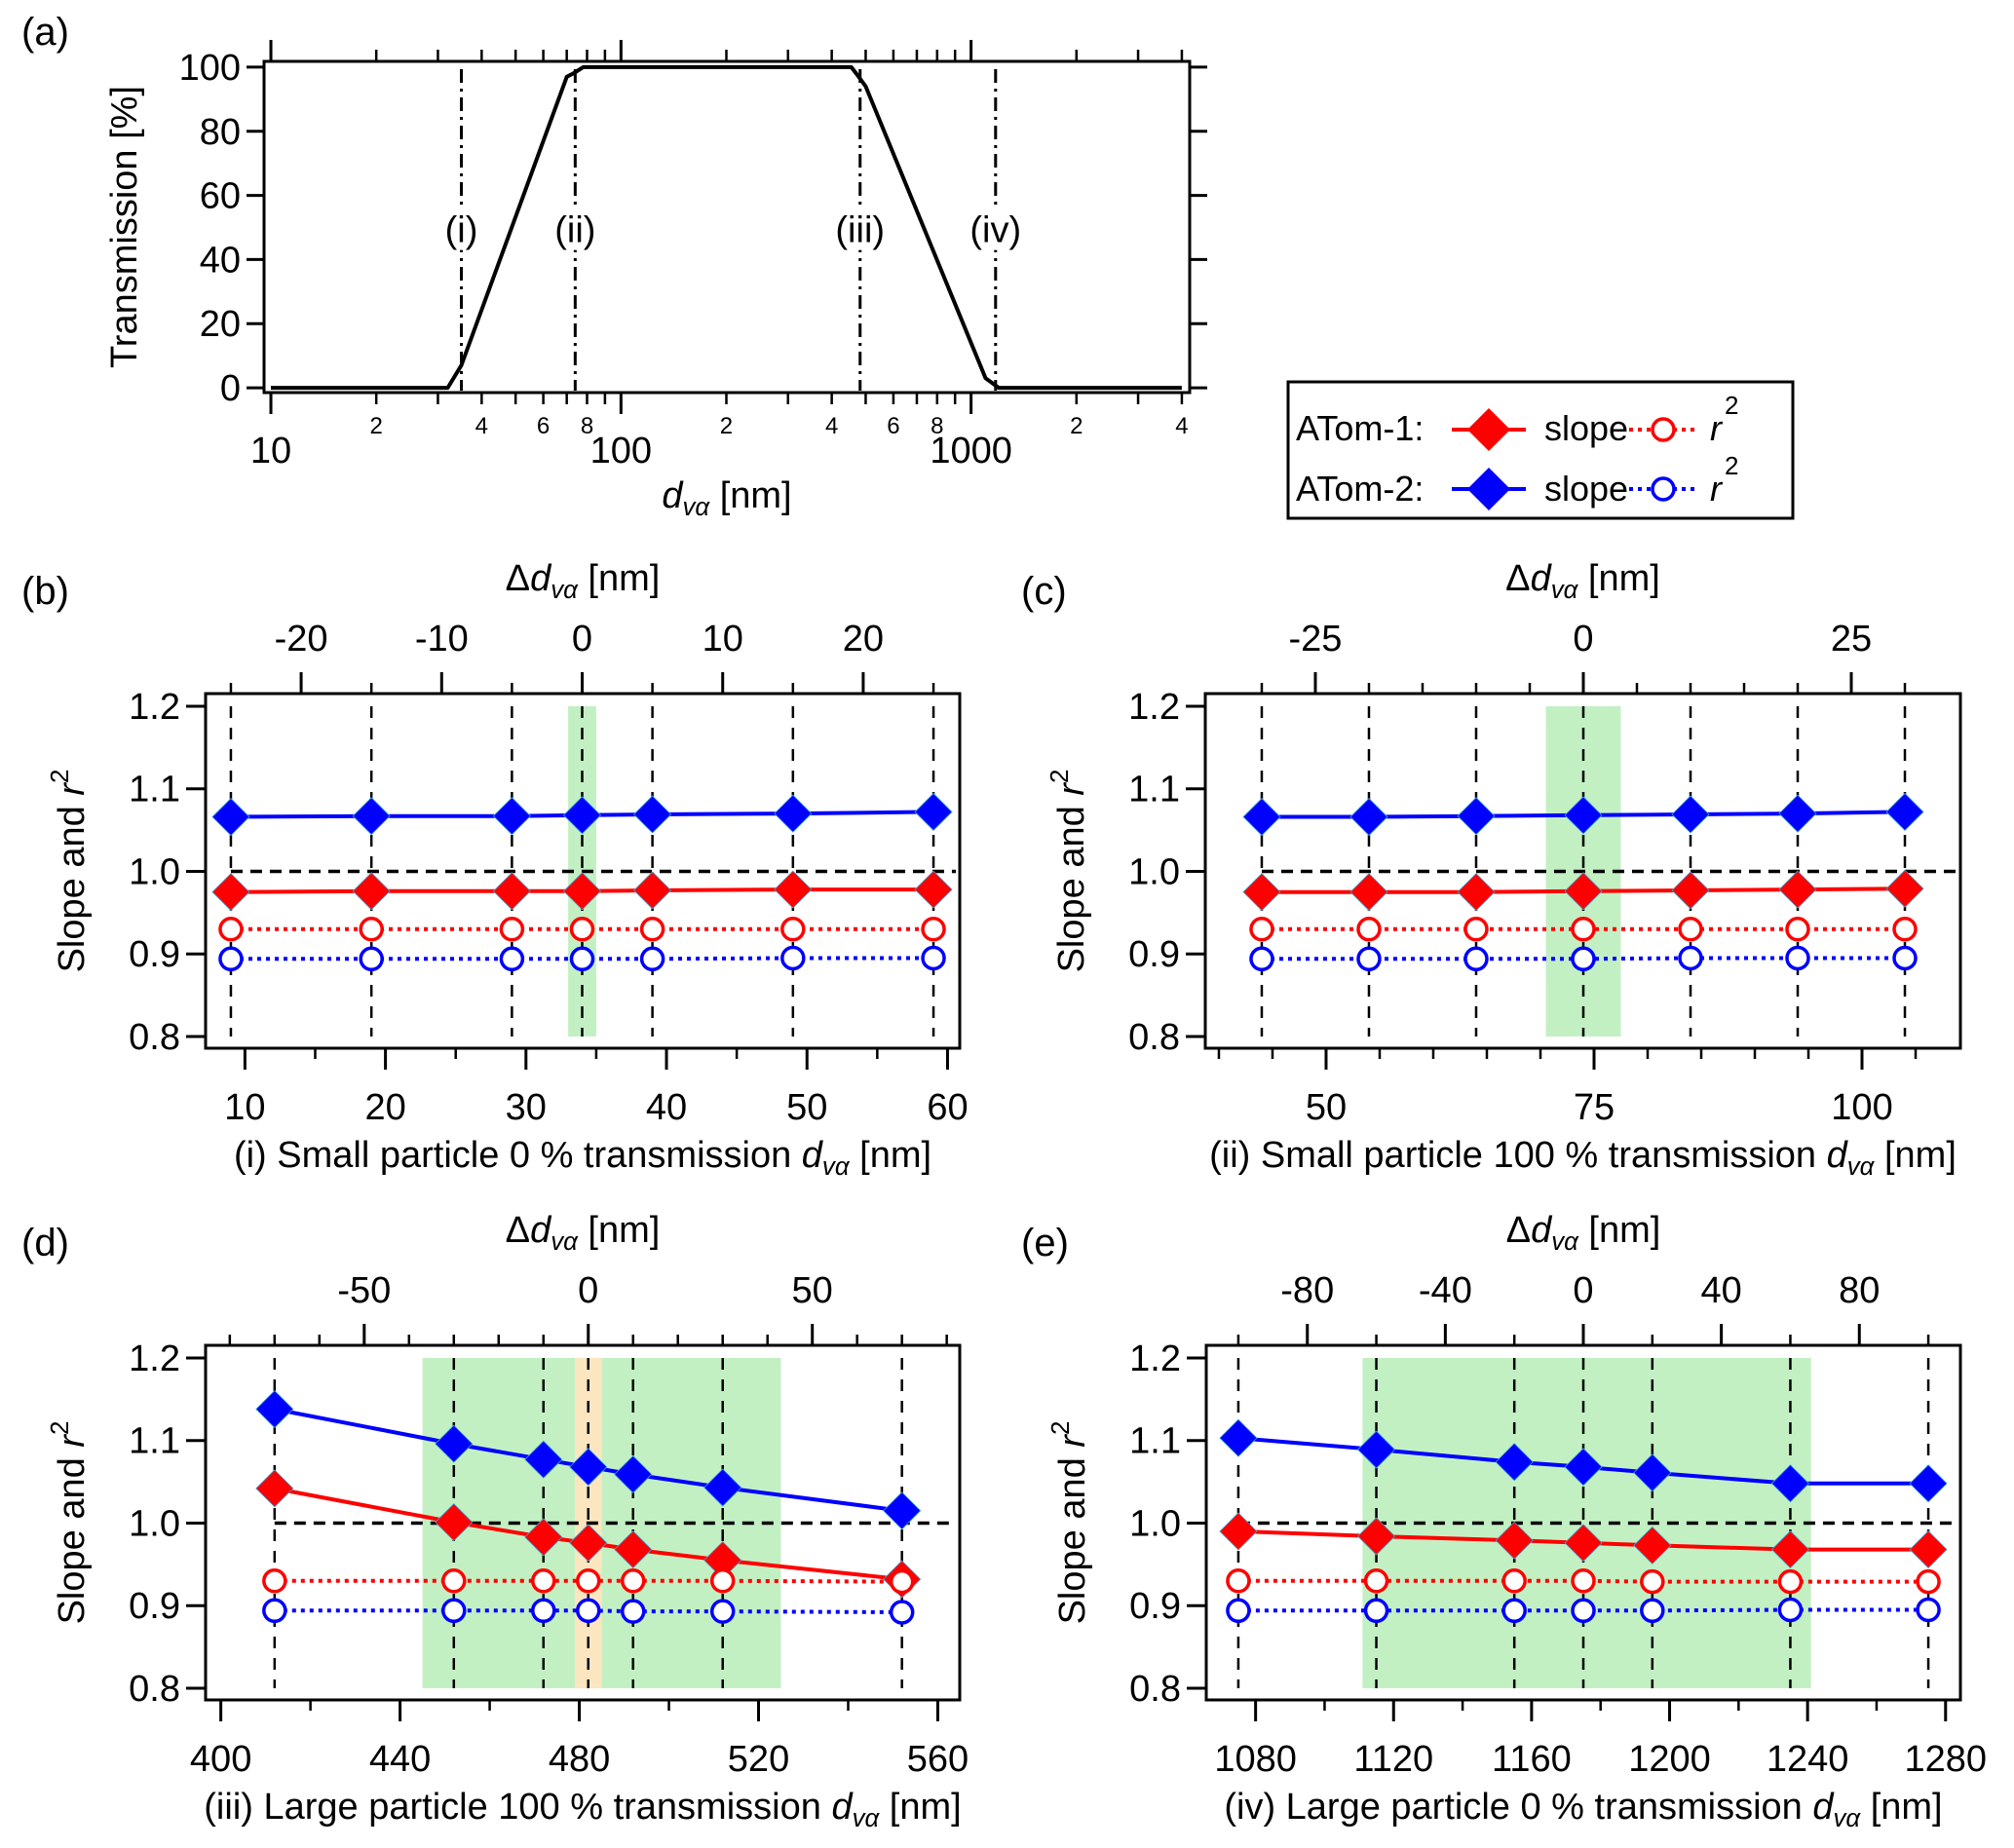  What do you see at coordinates (1584, 1233) in the screenshot?
I see `top-axis-title: Δdvα [nm]` at bounding box center [1584, 1233].